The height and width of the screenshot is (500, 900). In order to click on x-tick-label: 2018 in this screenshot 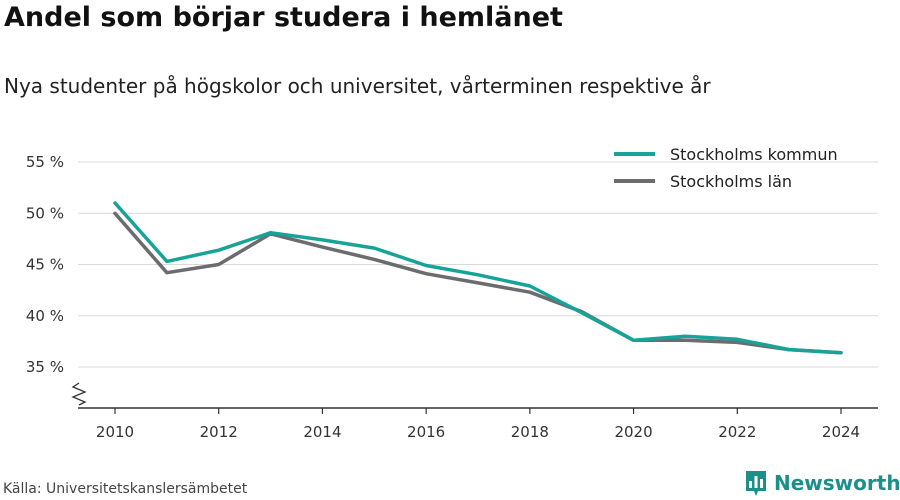, I will do `click(530, 432)`.